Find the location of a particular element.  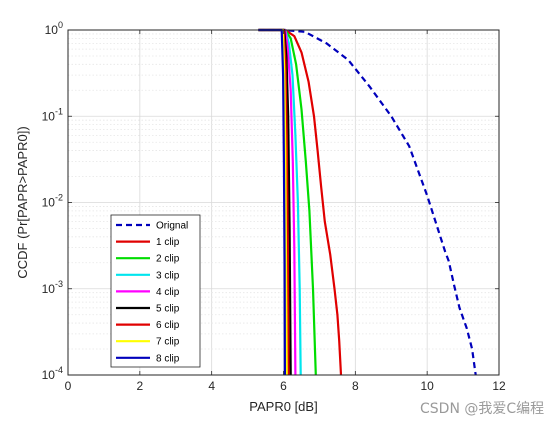

y-tick-label: 10⁰ is located at coordinates (54, 28).